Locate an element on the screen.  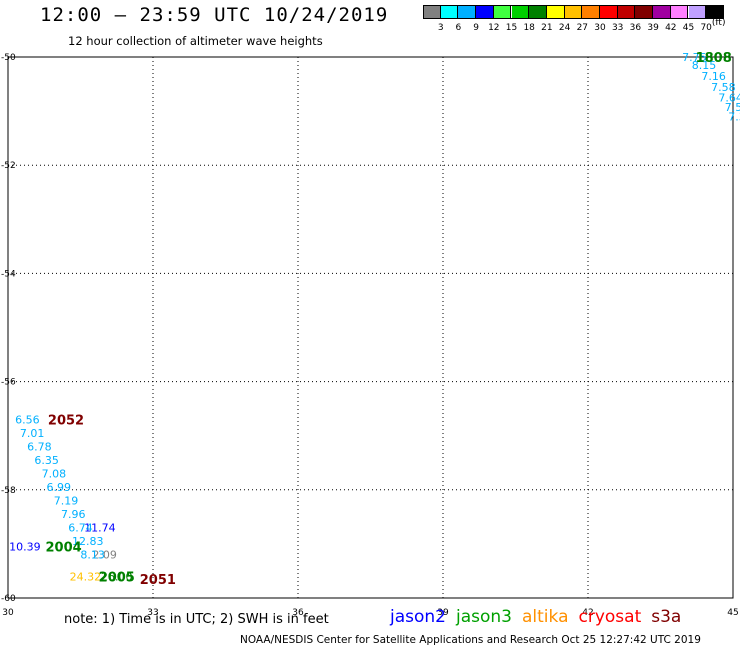
colorbar-tick: 27 is located at coordinates (582, 28).